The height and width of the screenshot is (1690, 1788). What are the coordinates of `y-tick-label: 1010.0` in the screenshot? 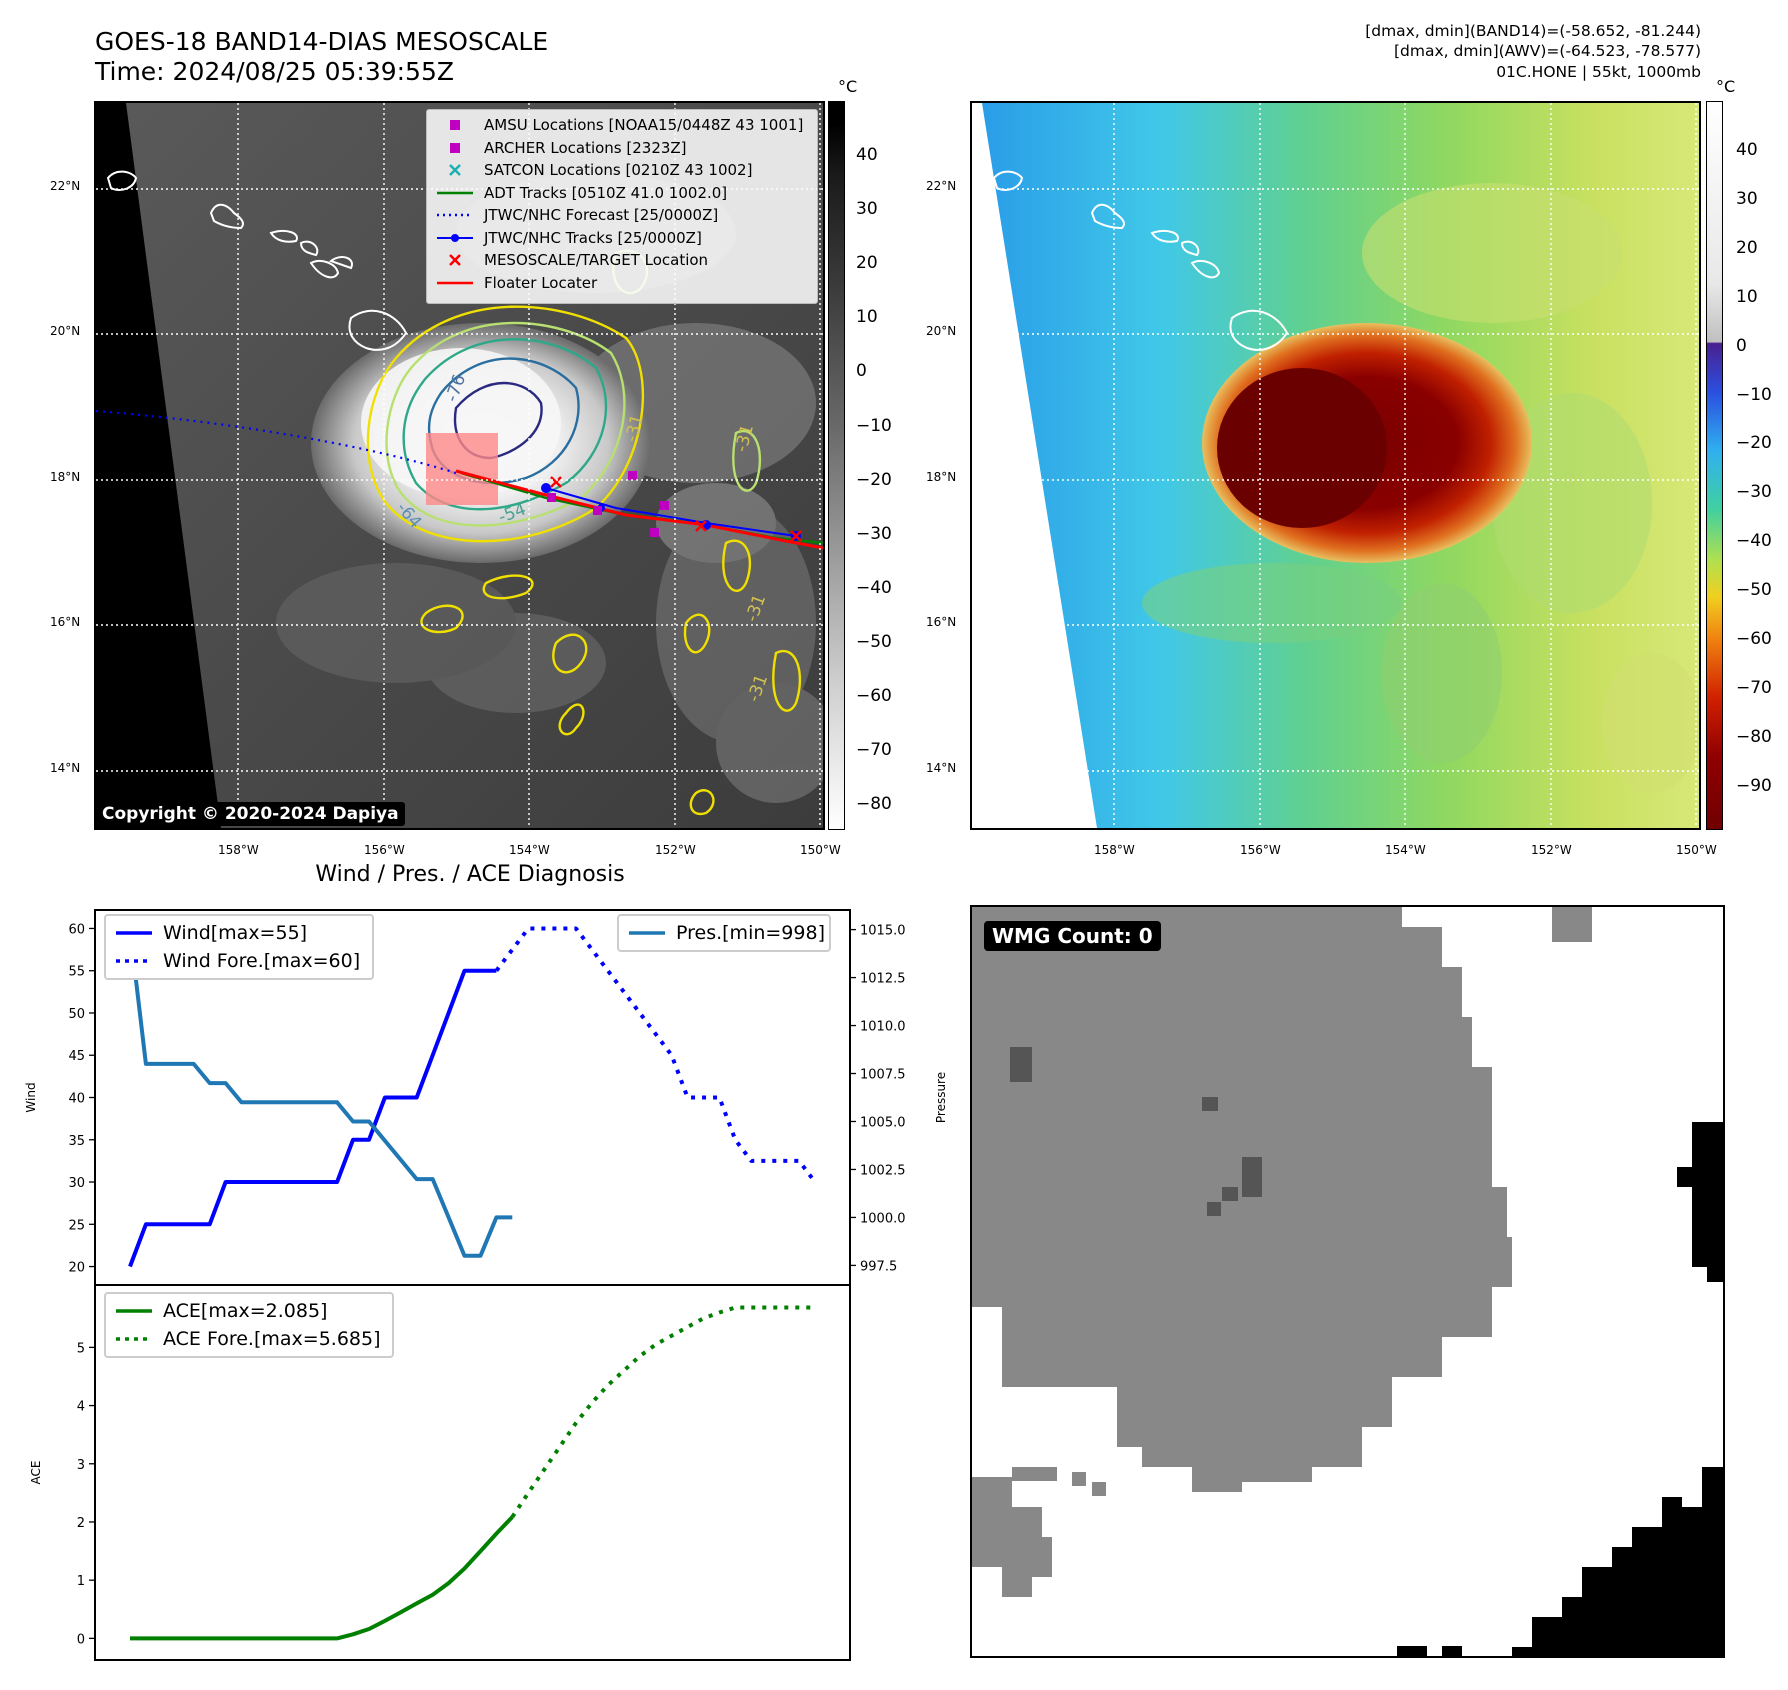 It's located at (883, 1027).